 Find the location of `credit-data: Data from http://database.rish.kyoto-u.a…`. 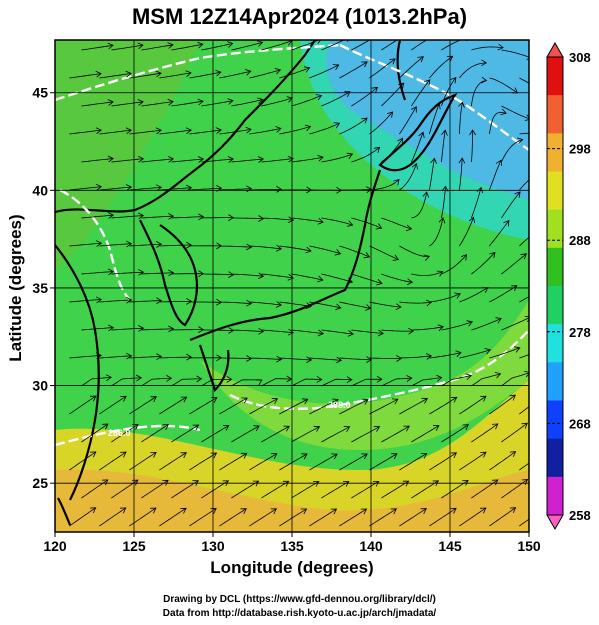

credit-data: Data from http://database.rish.kyoto-u.a… is located at coordinates (299, 613).